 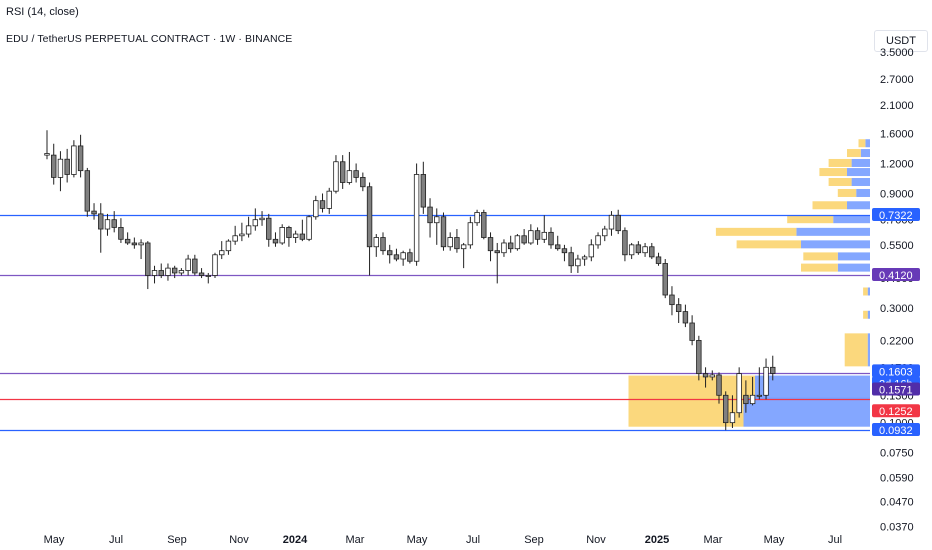 I want to click on price-tick-label: 0.0470, so click(x=897, y=502).